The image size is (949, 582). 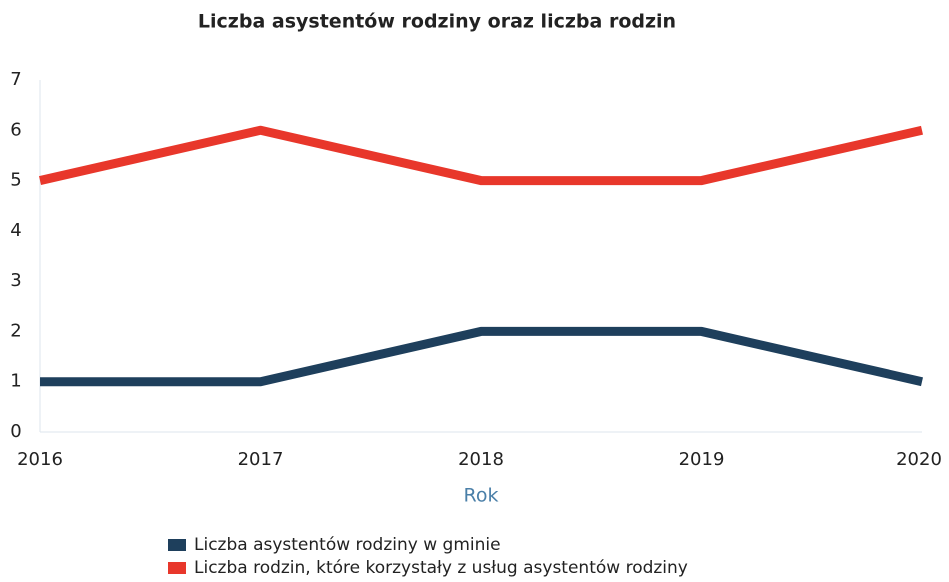 What do you see at coordinates (15, 79) in the screenshot?
I see `y-tick-label: 7` at bounding box center [15, 79].